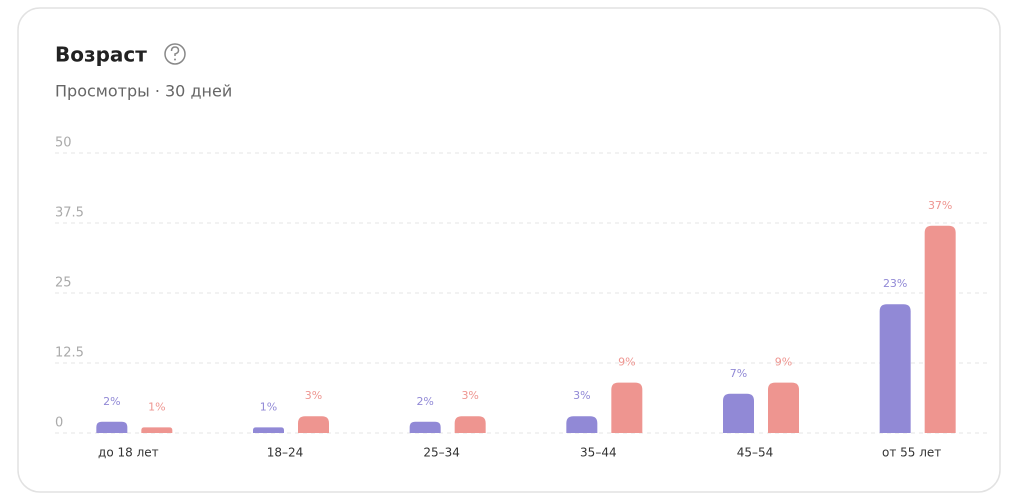  Describe the element at coordinates (101, 55) in the screenshot. I see `chart-title: Возраст` at that location.